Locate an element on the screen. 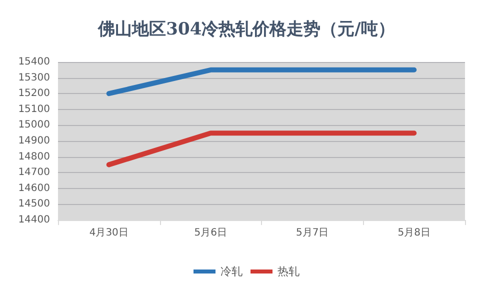 The height and width of the screenshot is (294, 493). y-tick-label: 14600 is located at coordinates (34, 188).